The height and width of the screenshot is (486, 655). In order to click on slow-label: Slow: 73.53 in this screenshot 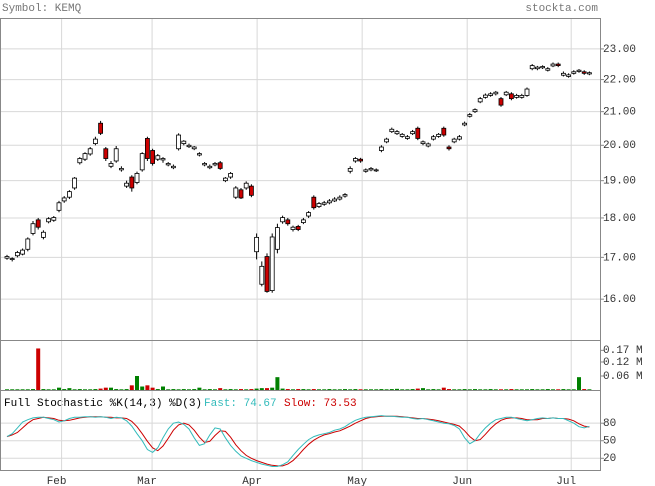, I will do `click(320, 404)`.